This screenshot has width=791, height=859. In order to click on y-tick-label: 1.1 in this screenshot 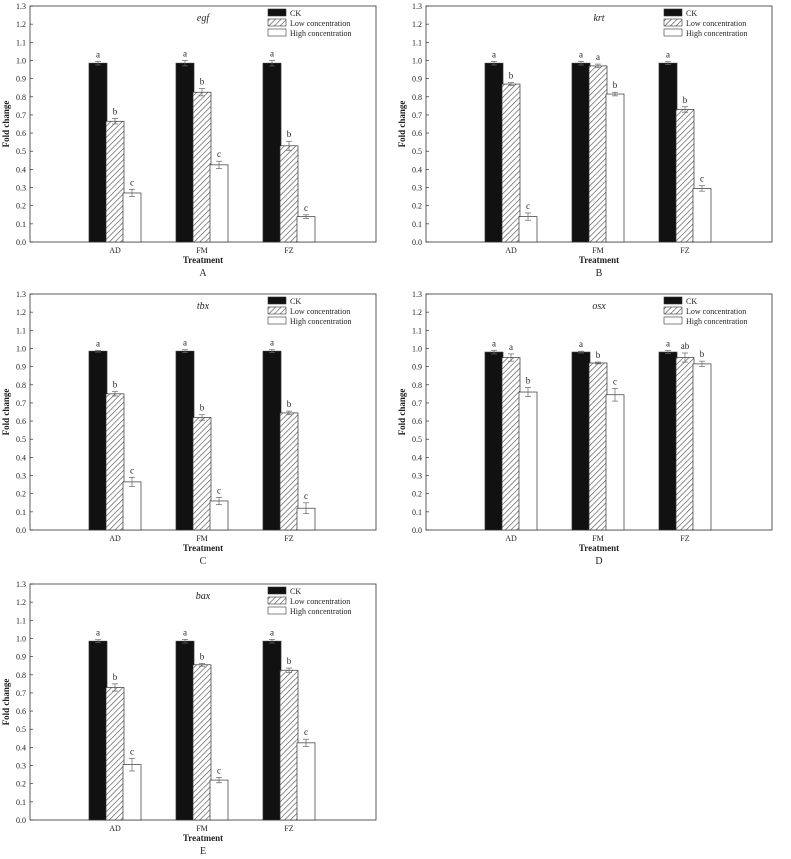, I will do `click(417, 42)`.